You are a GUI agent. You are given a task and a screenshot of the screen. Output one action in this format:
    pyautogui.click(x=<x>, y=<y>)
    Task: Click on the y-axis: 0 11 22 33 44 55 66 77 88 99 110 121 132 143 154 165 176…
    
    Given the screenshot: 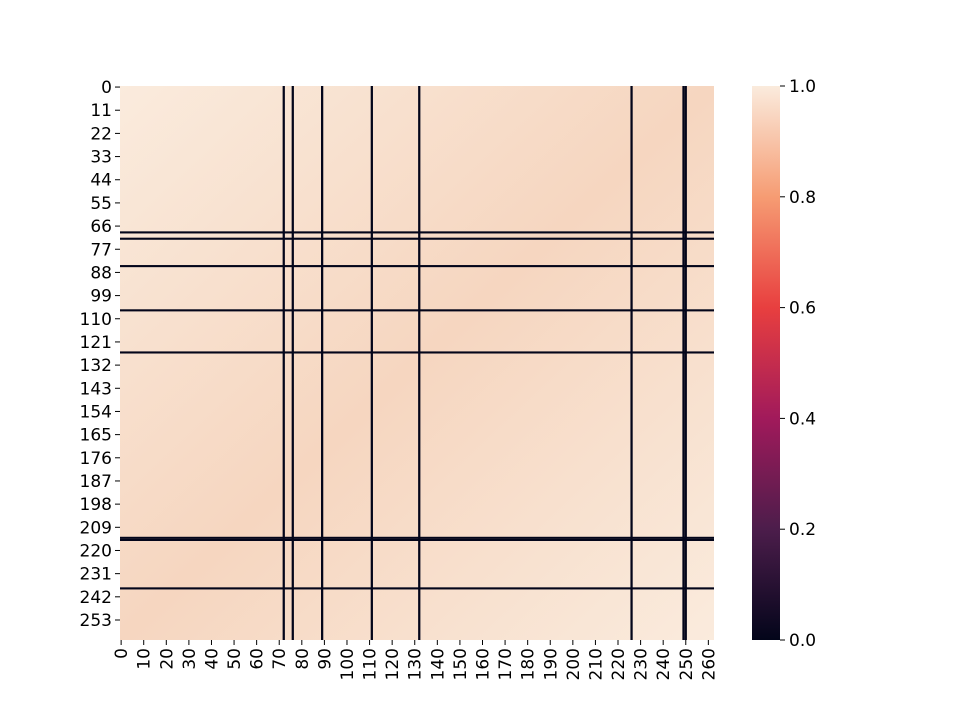 What is the action you would take?
    pyautogui.click(x=100, y=354)
    